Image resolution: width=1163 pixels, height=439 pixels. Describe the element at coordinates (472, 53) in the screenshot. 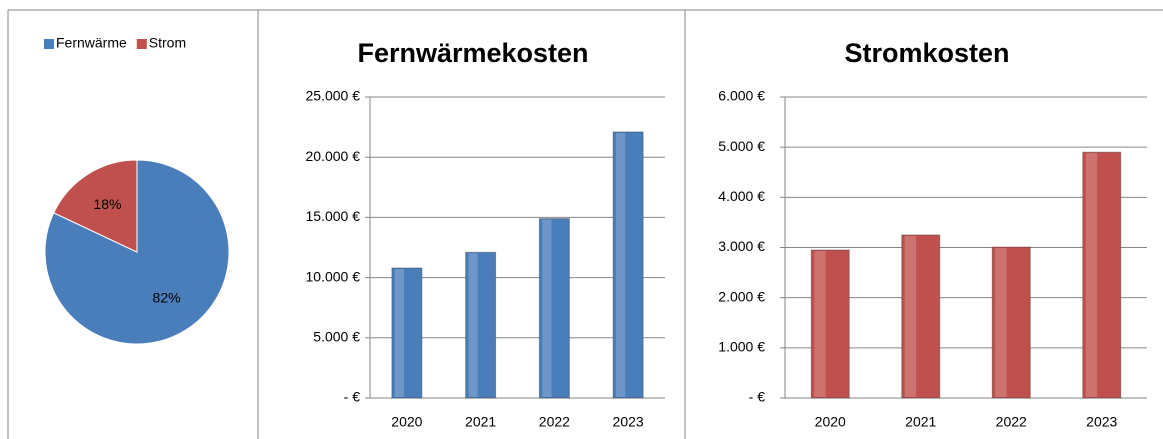

I see `chart-title: Fernwärmekosten` at that location.